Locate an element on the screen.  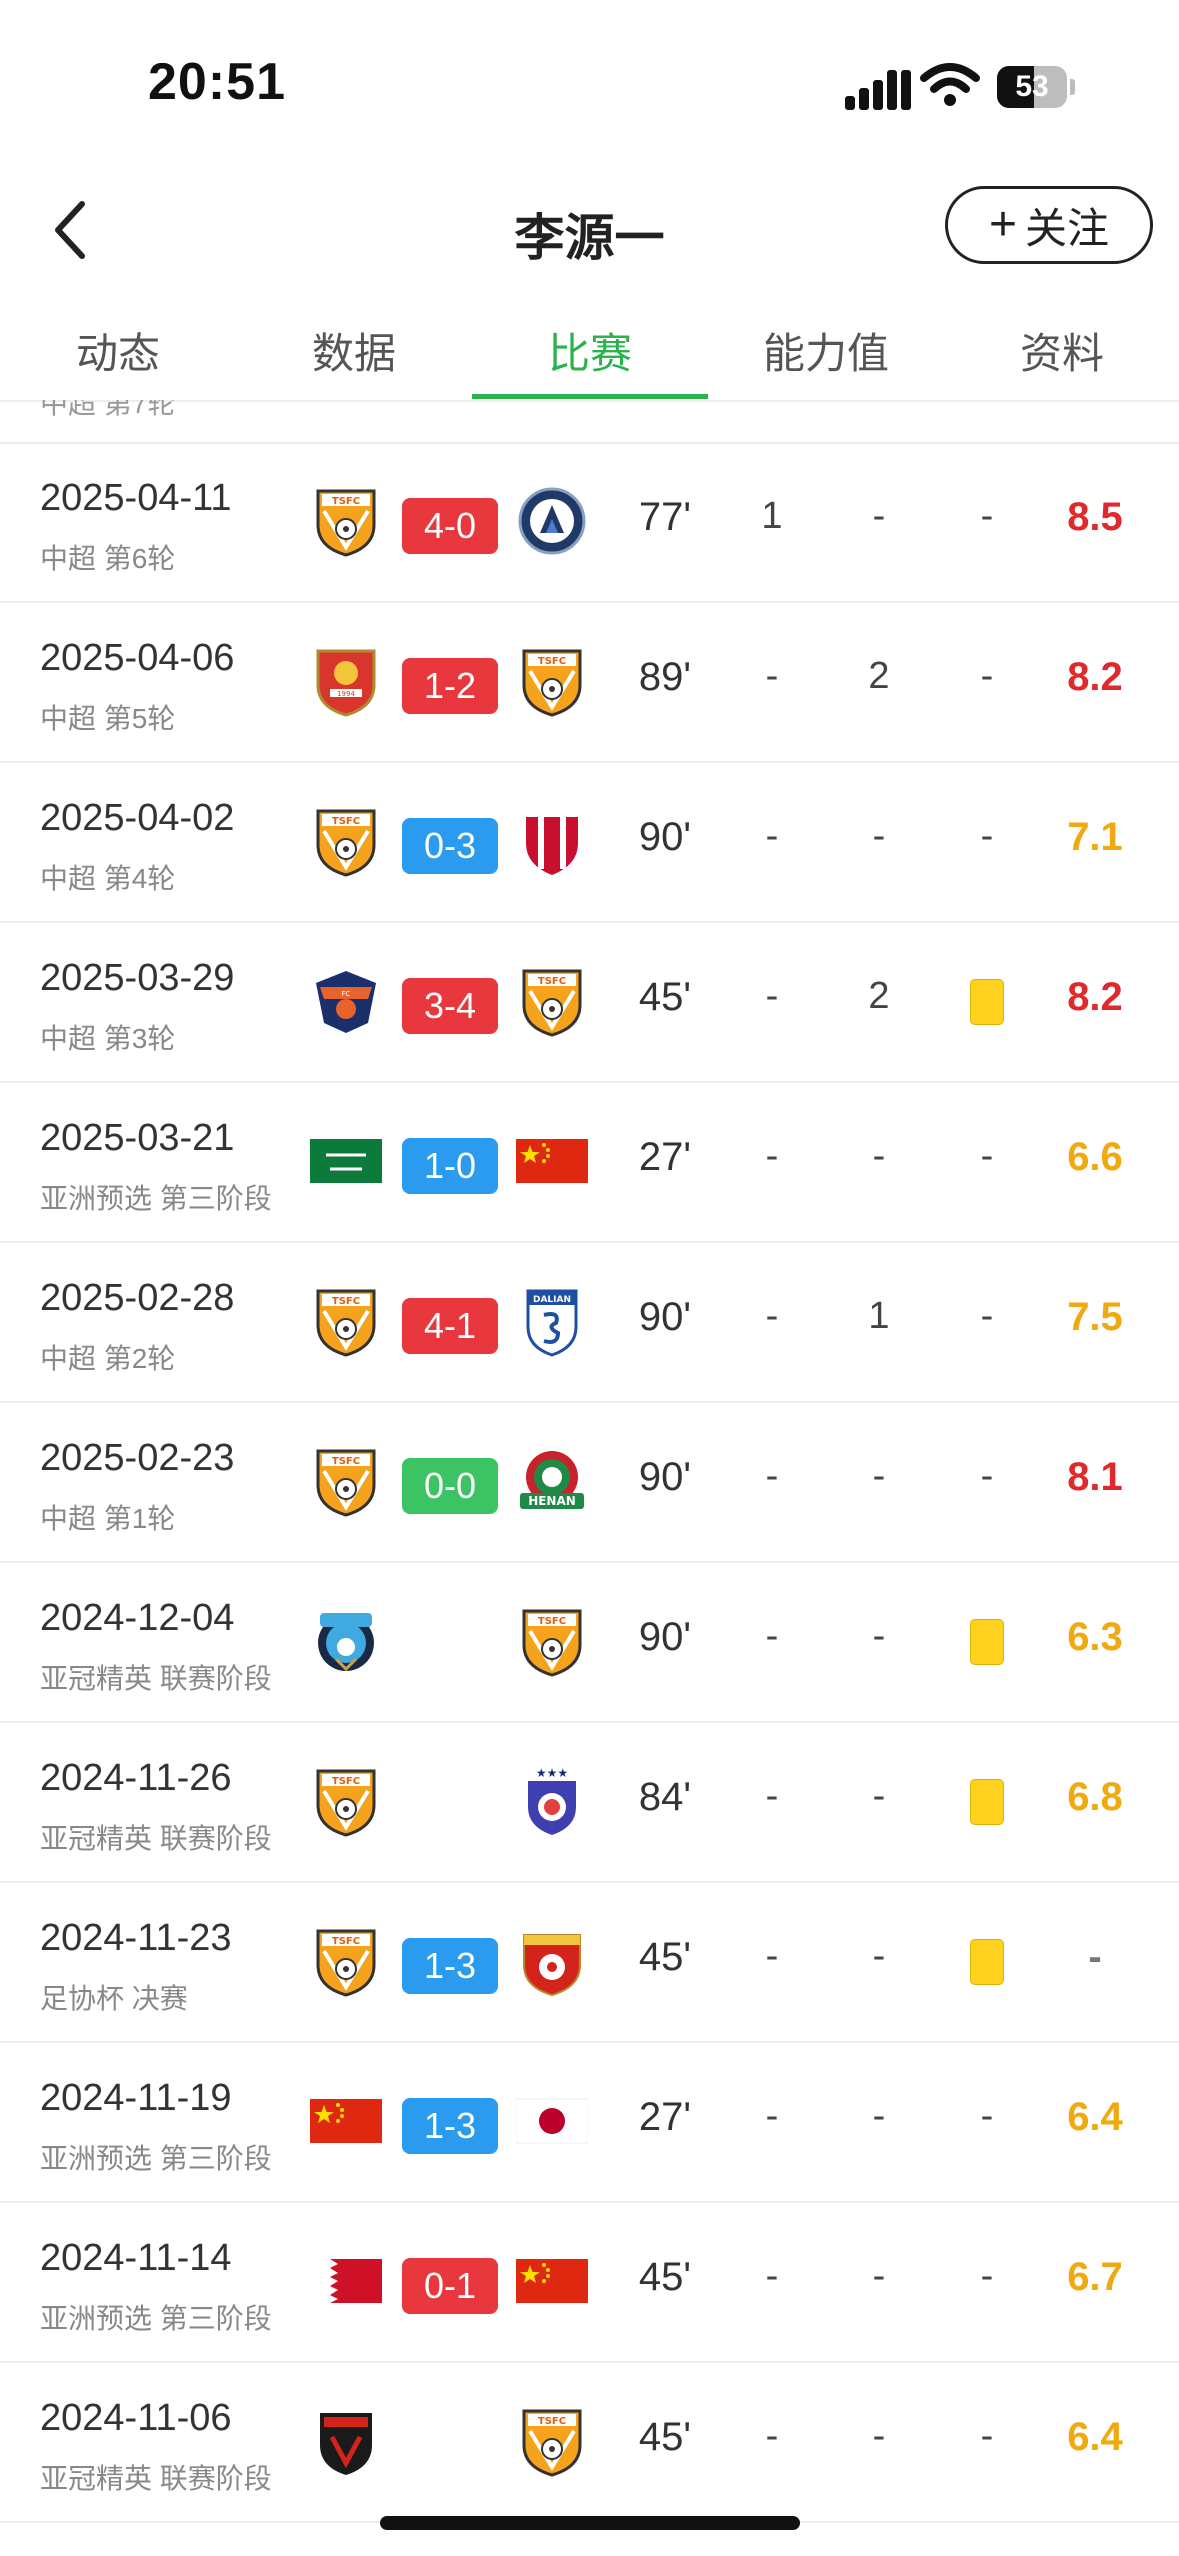
follow-button: + 关注 is located at coordinates (1049, 225).